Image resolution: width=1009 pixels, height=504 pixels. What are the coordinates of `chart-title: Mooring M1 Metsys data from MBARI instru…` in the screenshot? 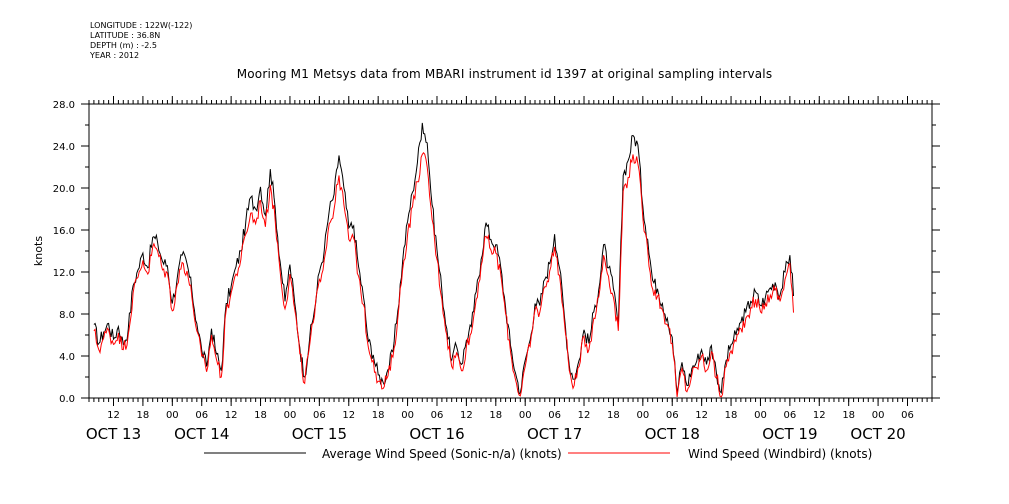 It's located at (504, 74).